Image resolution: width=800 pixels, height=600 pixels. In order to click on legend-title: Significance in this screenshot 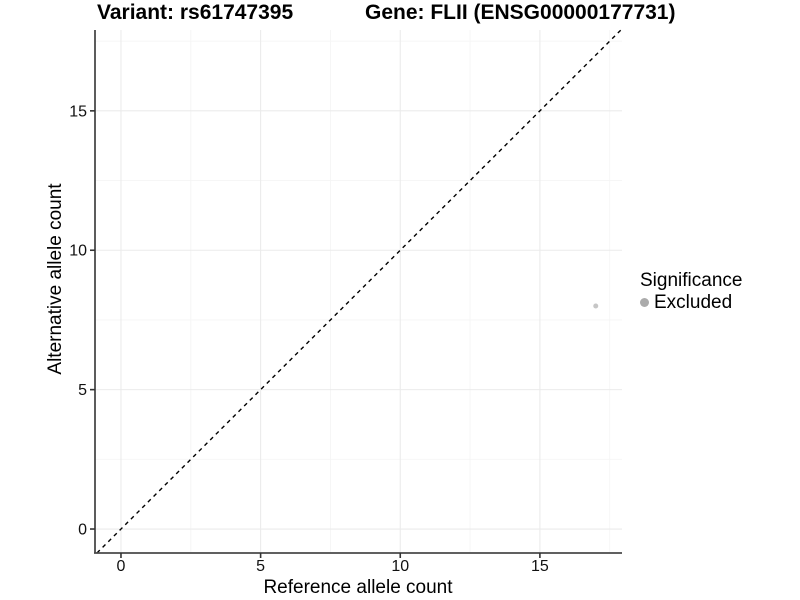, I will do `click(691, 280)`.